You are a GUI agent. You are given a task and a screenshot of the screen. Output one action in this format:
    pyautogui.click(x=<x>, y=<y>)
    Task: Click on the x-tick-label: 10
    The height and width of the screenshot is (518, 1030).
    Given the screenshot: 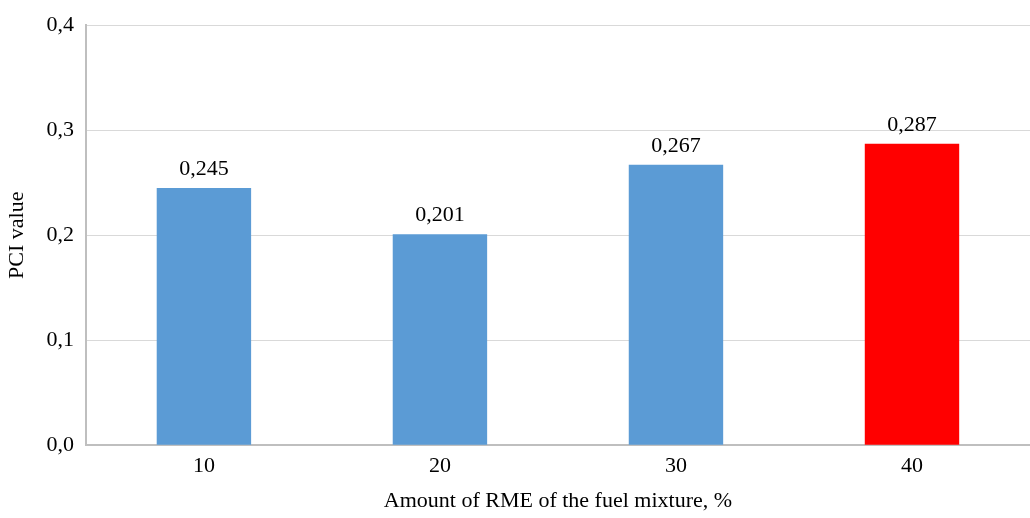 What is the action you would take?
    pyautogui.click(x=203, y=465)
    